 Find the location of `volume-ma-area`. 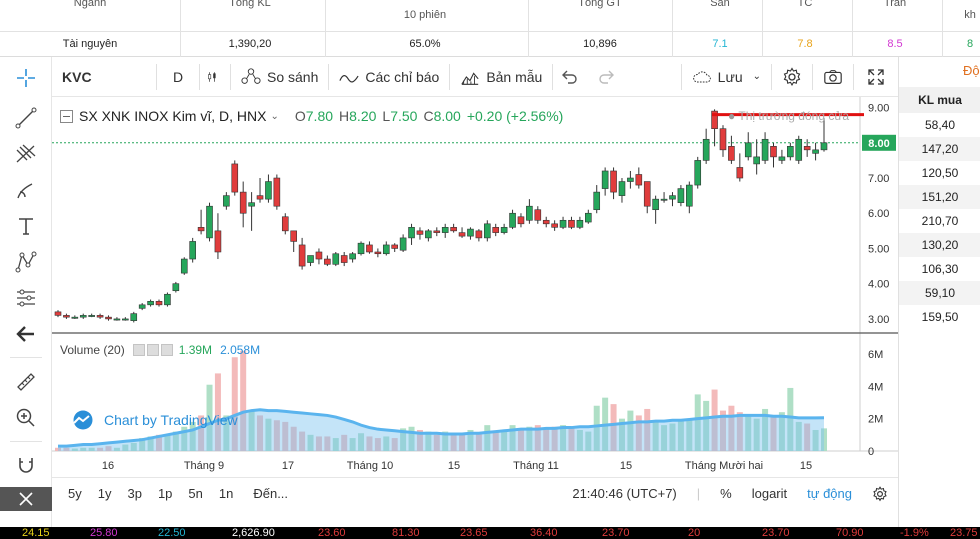

volume-ma-area is located at coordinates (441, 430).